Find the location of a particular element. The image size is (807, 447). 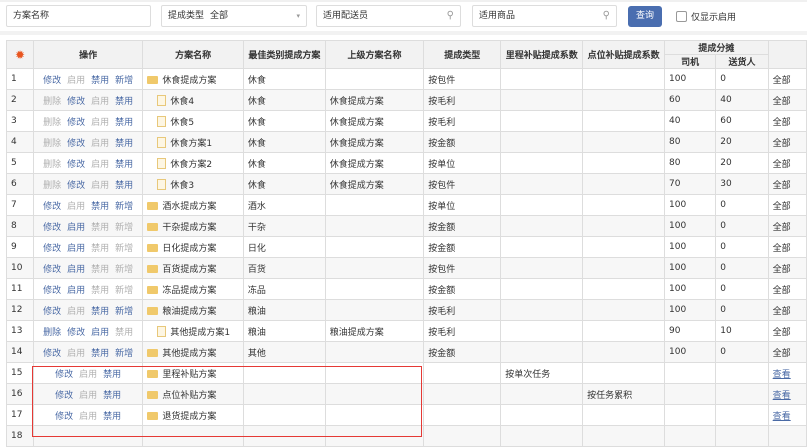

query-button: 查询 is located at coordinates (645, 16).